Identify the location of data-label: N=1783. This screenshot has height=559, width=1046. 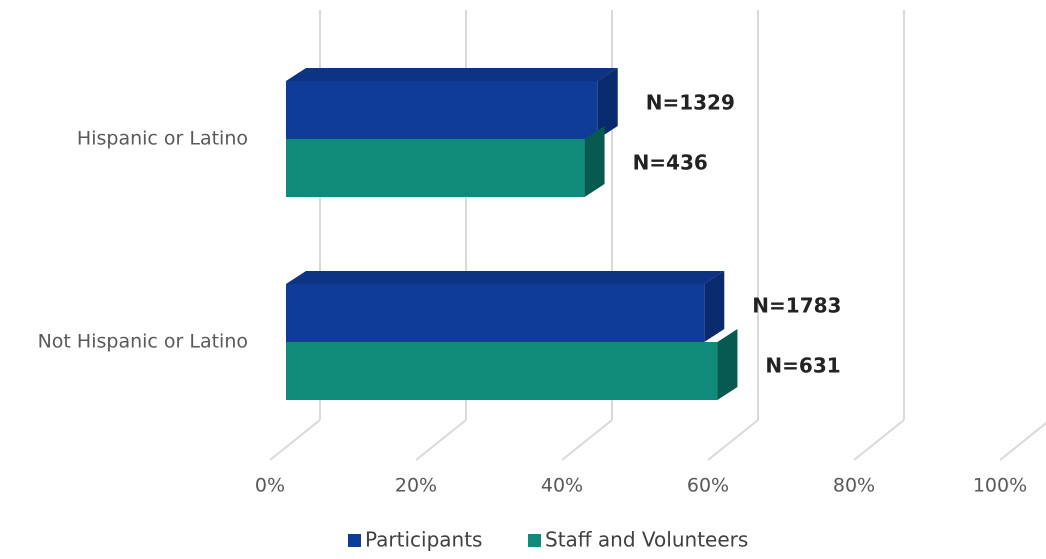
(796, 306).